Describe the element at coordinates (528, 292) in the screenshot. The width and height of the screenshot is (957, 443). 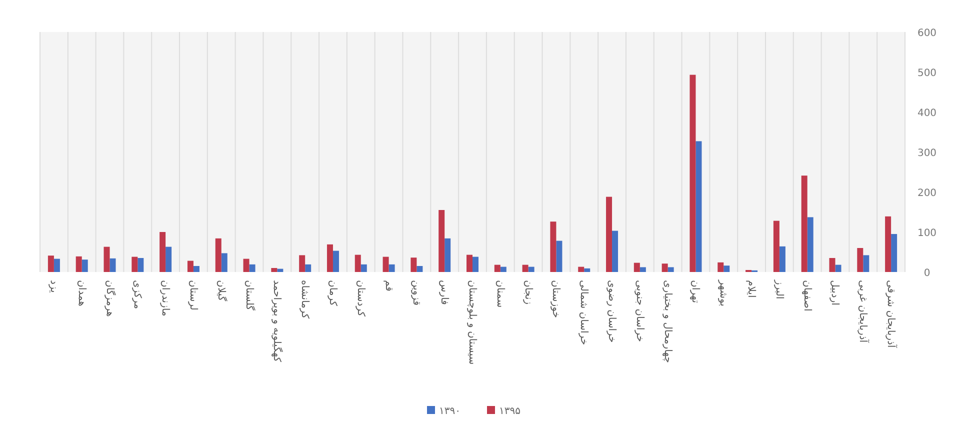
I see `x-tick-label: زنجان` at that location.